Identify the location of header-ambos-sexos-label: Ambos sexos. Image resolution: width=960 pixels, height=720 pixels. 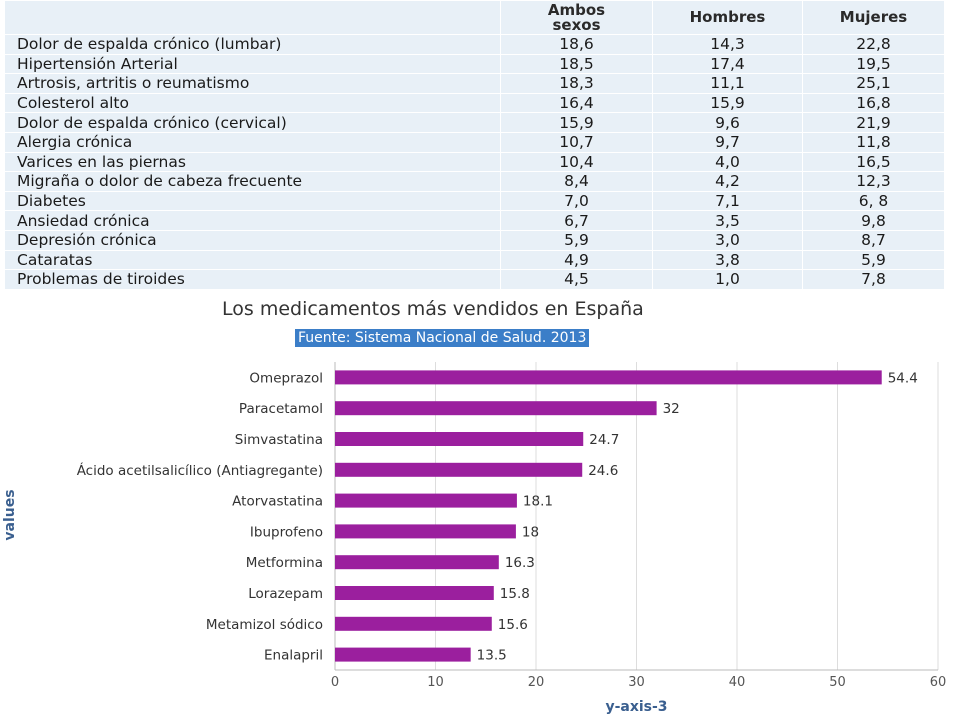
(576, 17).